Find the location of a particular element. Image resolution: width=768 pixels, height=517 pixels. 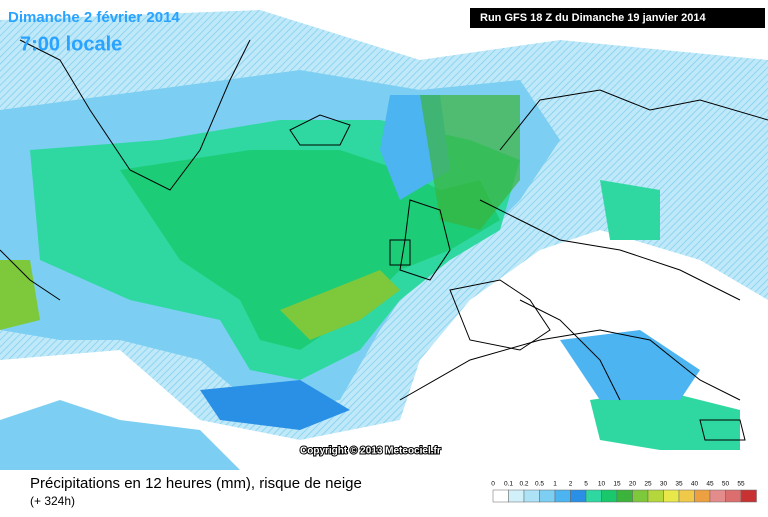

legend-label: 5 is located at coordinates (586, 484).